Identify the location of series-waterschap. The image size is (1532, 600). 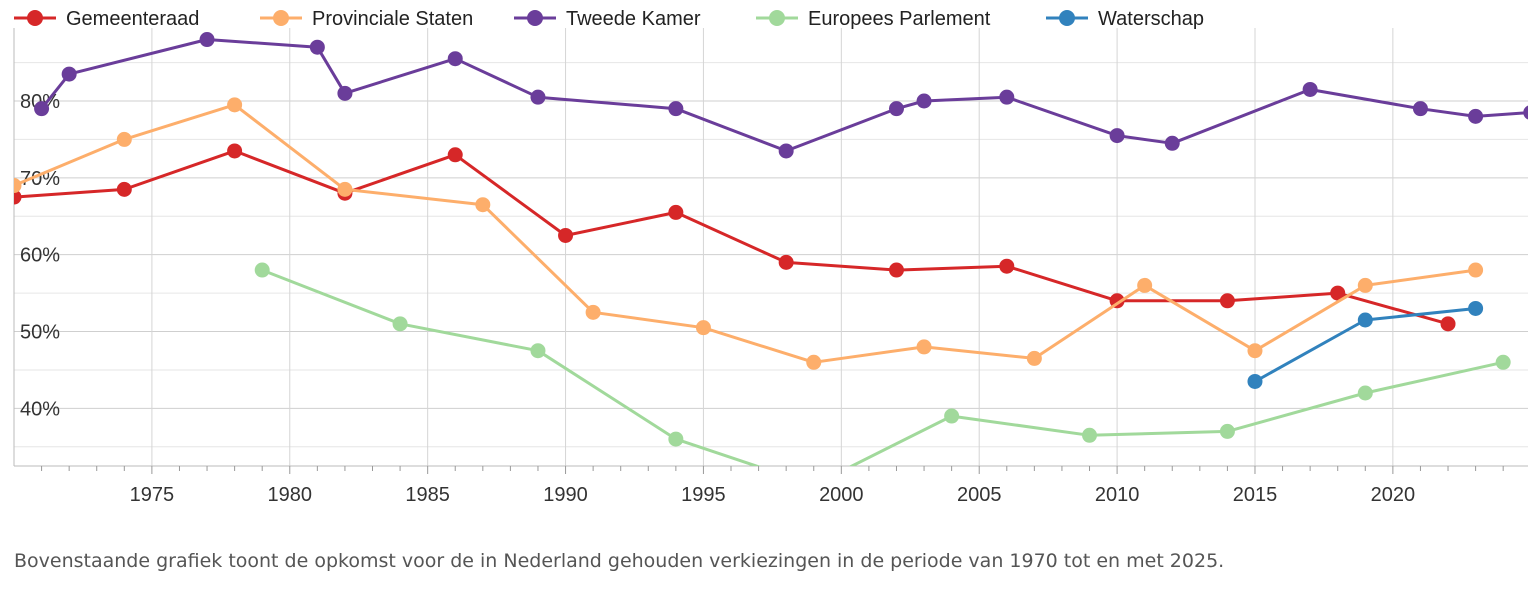
(1365, 344).